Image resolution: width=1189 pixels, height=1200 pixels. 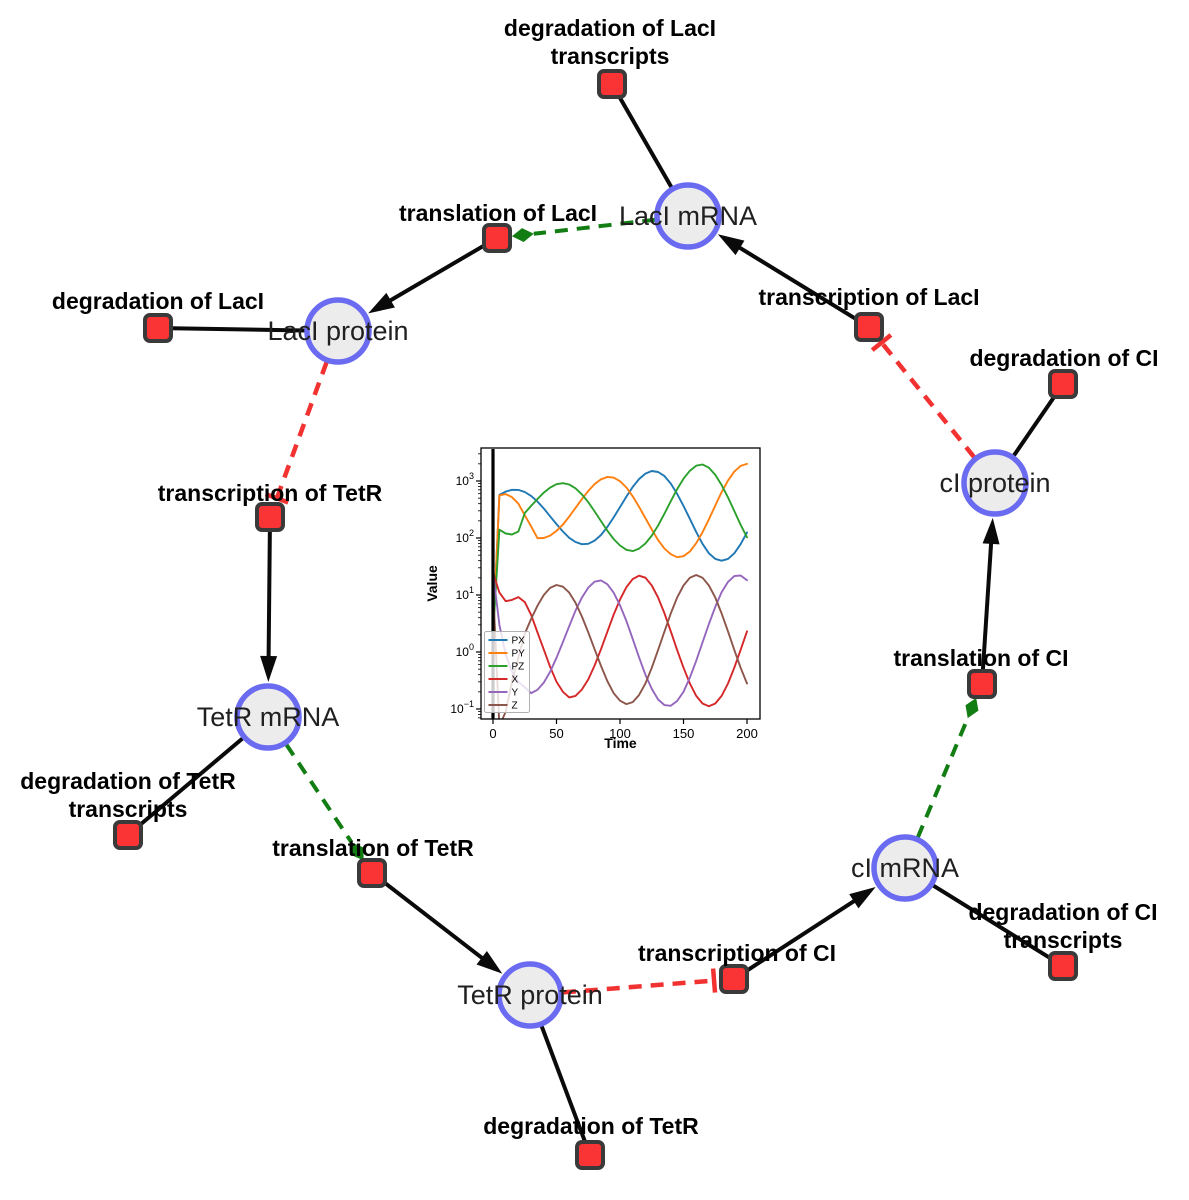 I want to click on y-tick-label: 10⁰, so click(x=465, y=650).